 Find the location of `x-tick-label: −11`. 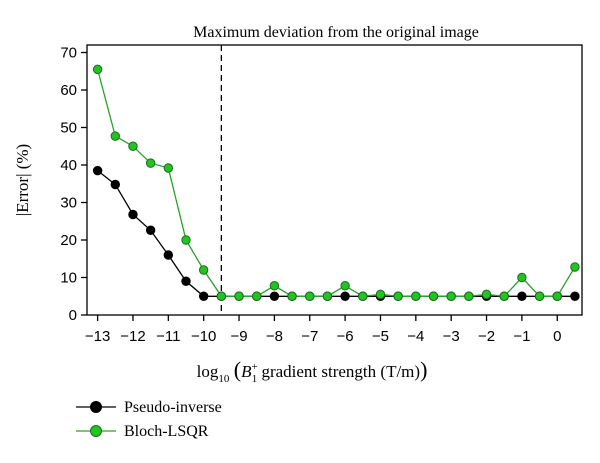

x-tick-label: −11 is located at coordinates (168, 336).